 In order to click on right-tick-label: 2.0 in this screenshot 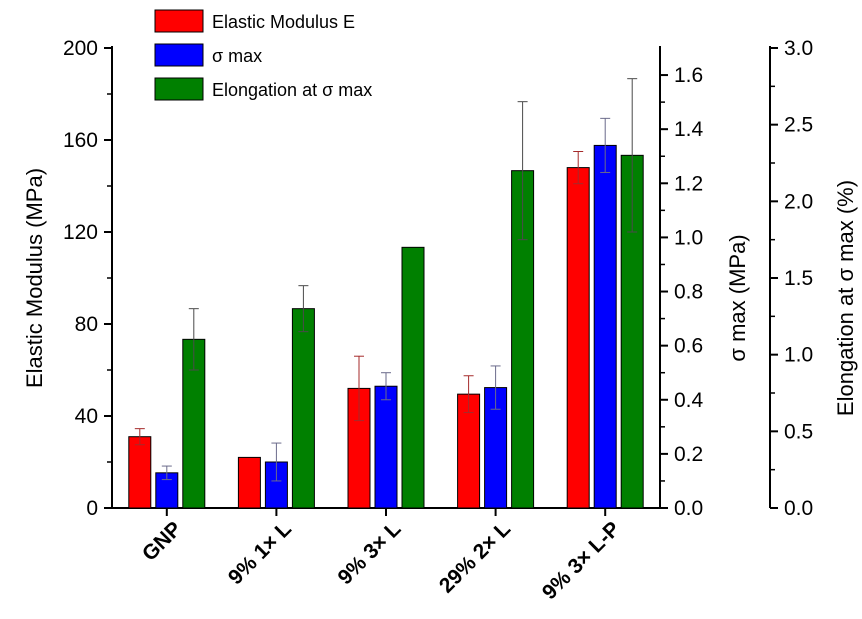, I will do `click(798, 201)`.